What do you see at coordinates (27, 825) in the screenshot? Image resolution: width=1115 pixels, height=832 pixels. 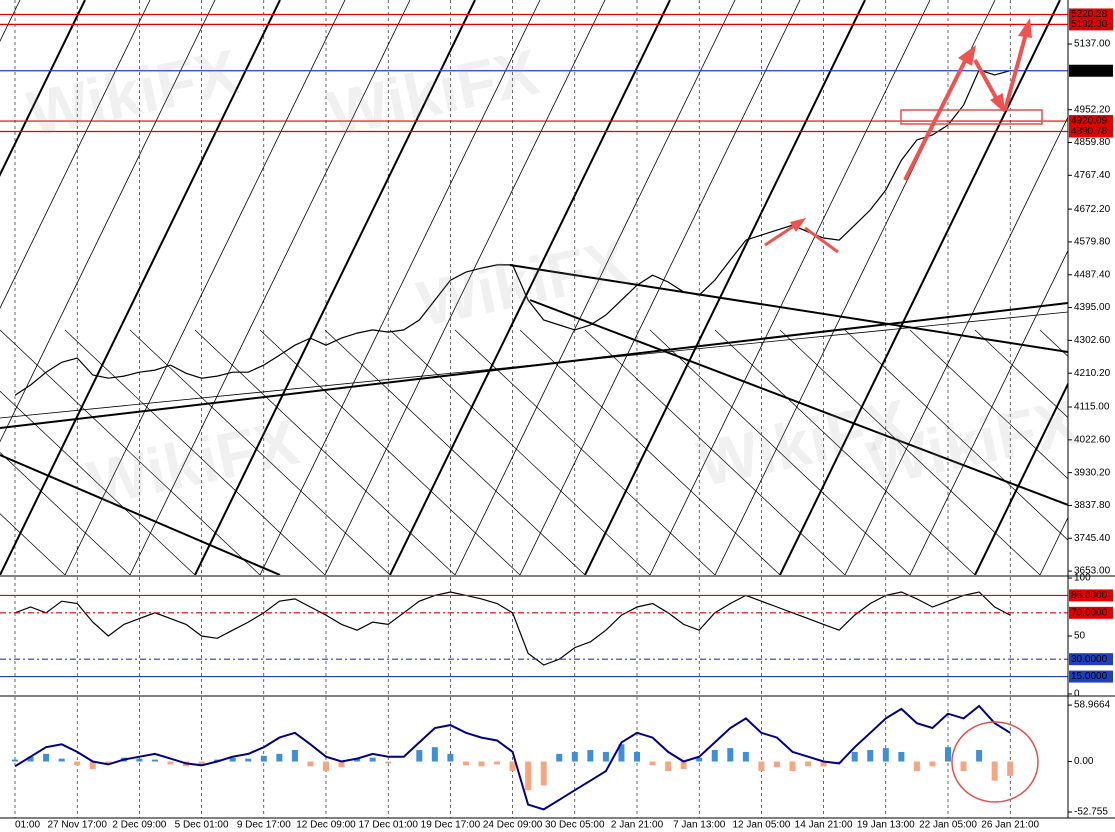 I see `x-tick-label: 01:00` at bounding box center [27, 825].